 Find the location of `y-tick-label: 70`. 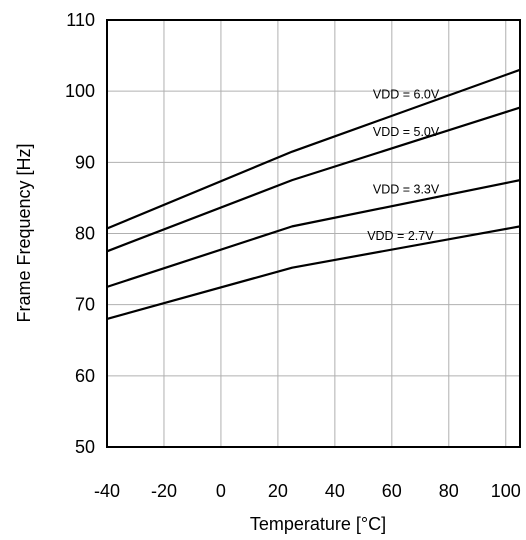

y-tick-label: 70 is located at coordinates (85, 305).